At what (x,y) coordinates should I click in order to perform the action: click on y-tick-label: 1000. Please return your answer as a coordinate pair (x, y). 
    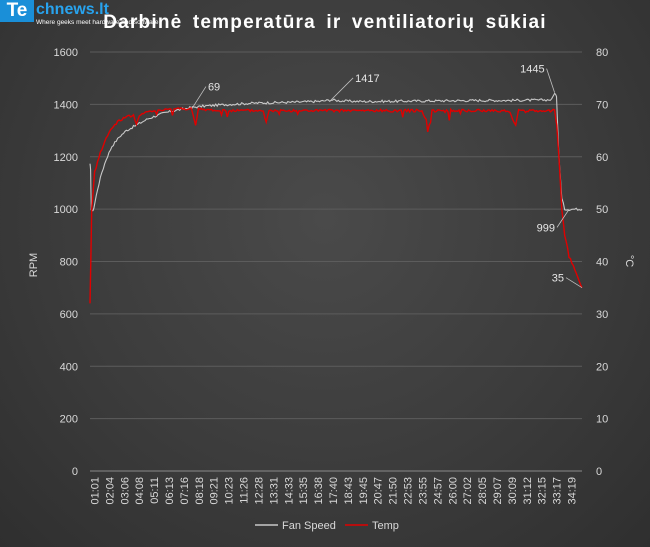
    Looking at the image, I should click on (66, 210).